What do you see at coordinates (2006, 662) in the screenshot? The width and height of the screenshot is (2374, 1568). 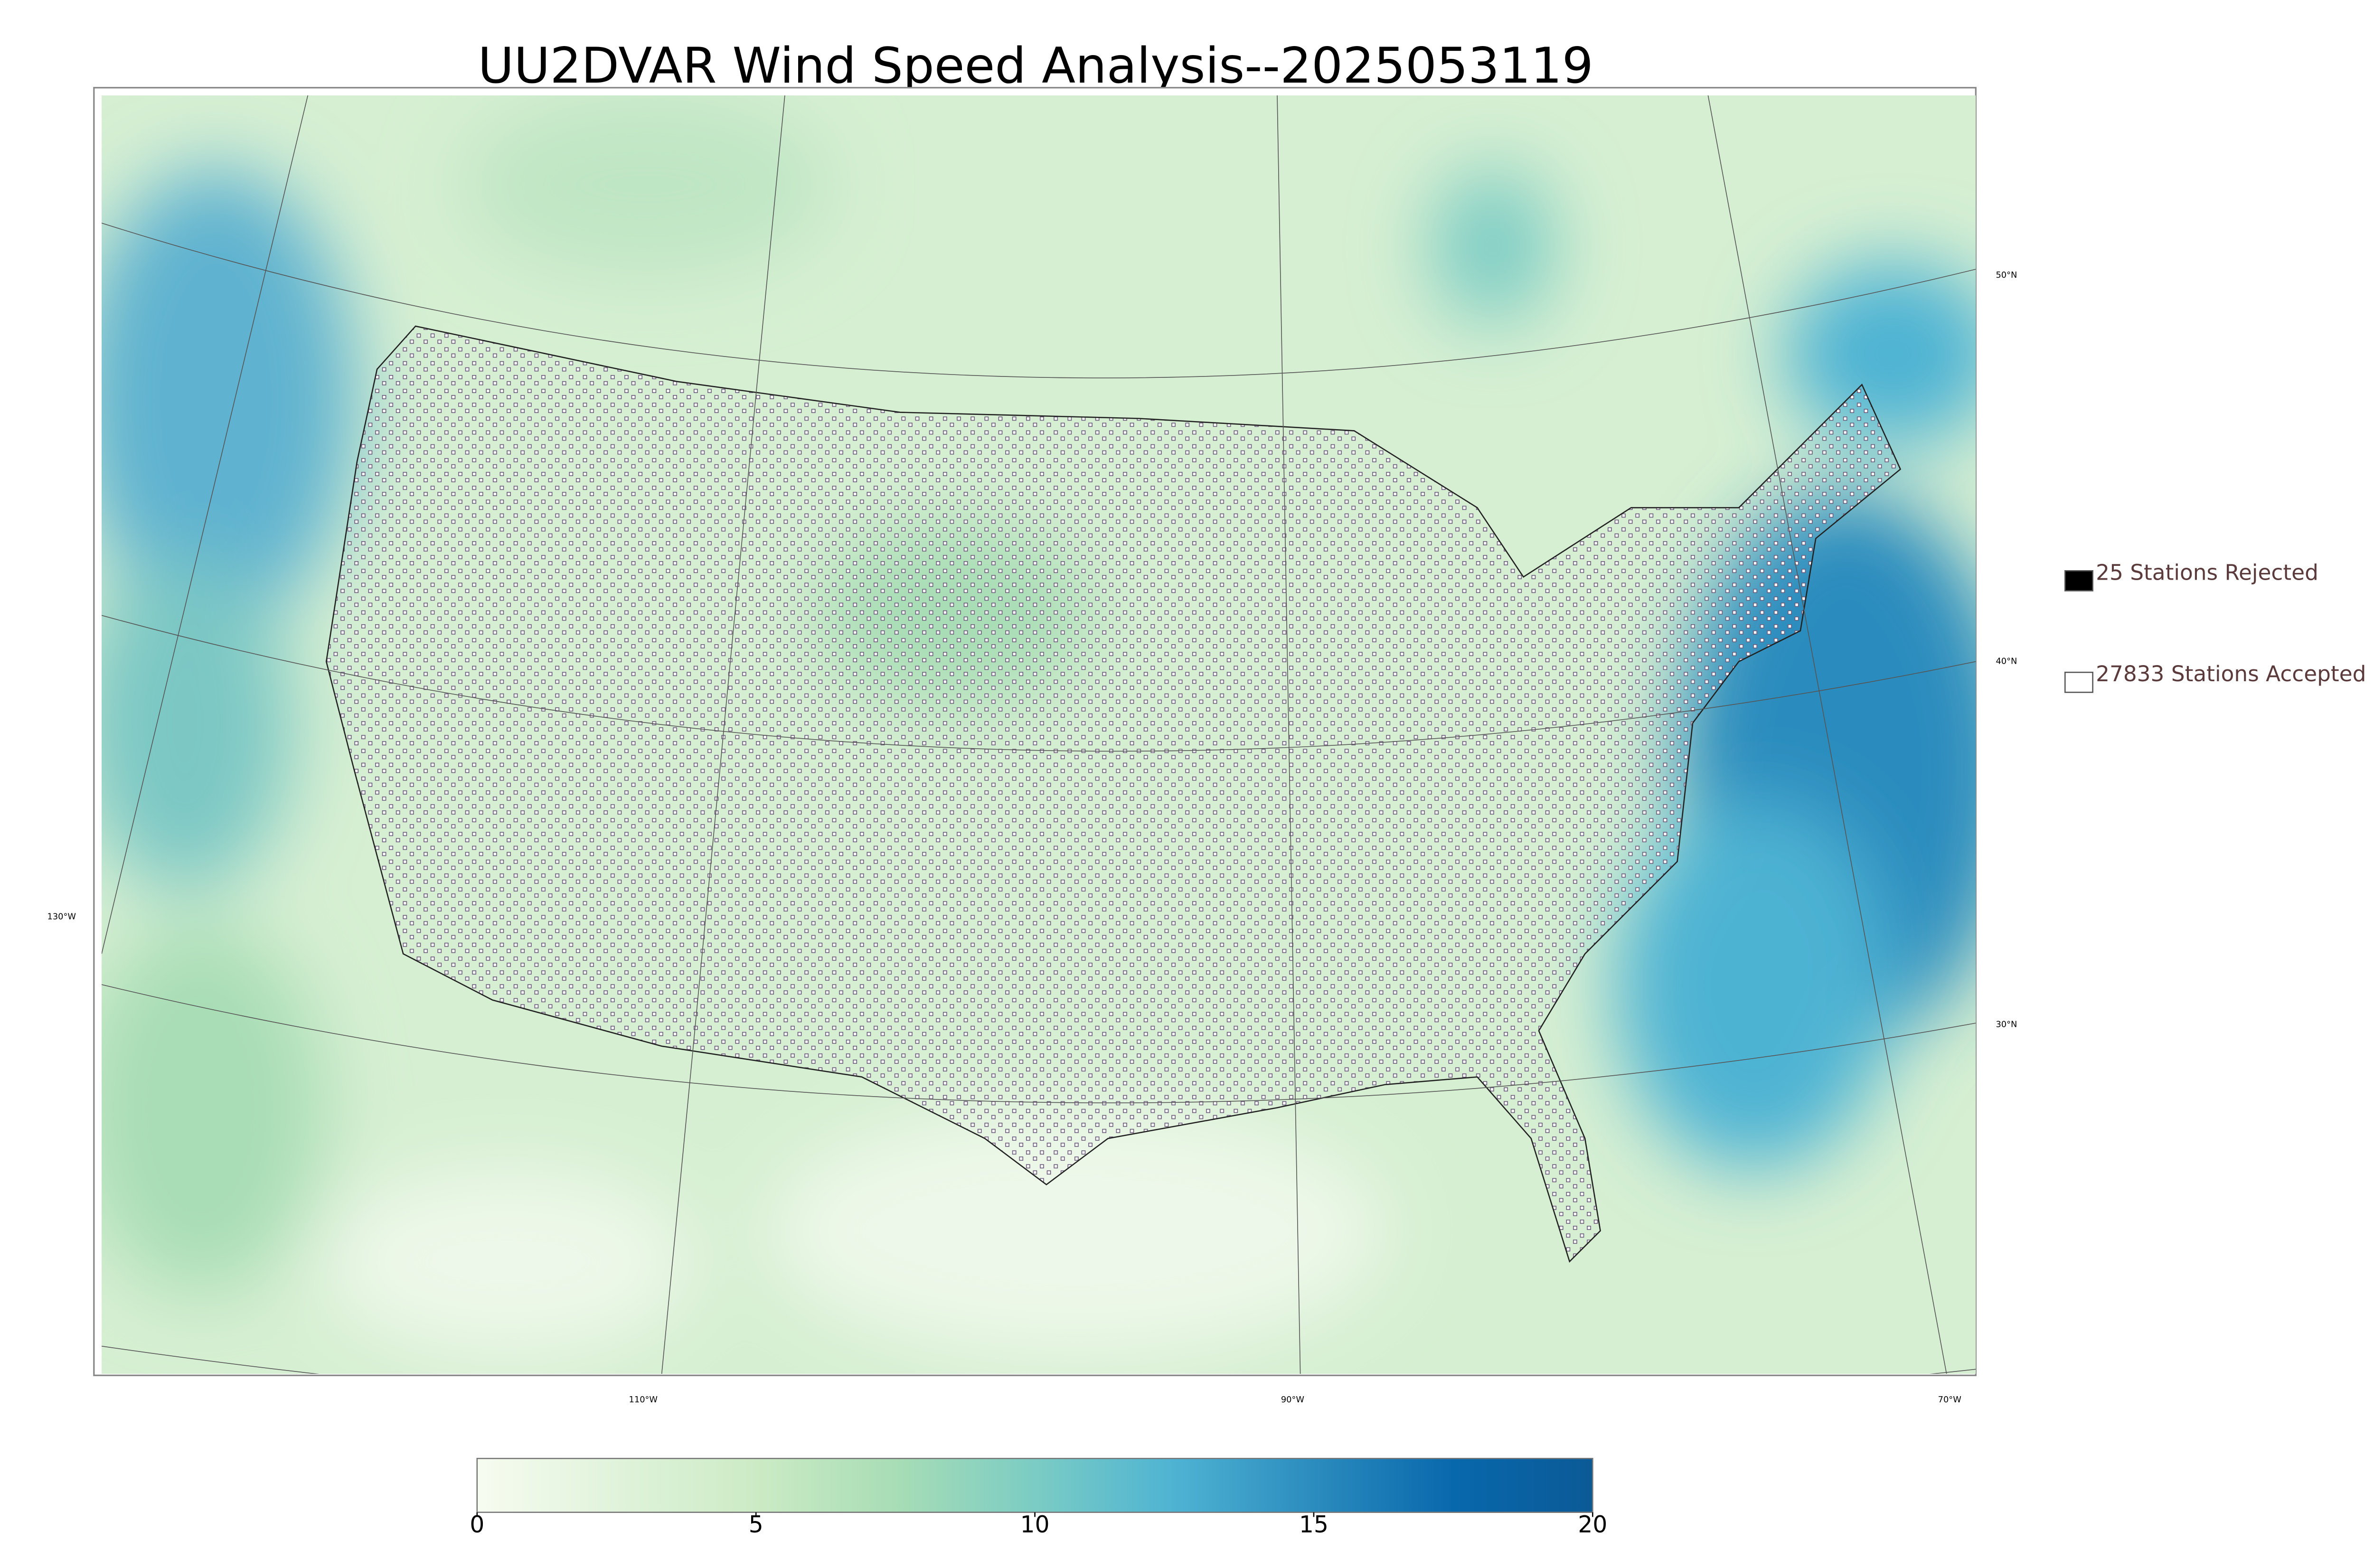 I see `latitude-label: 40°N` at bounding box center [2006, 662].